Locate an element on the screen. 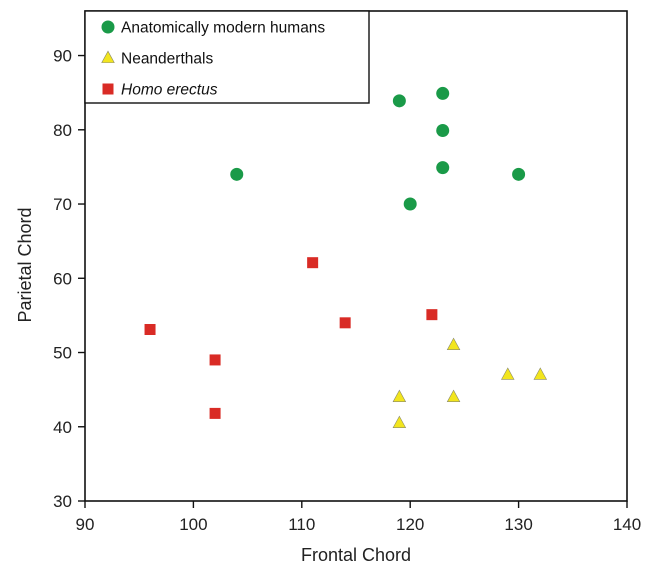 This screenshot has width=651, height=565. x-axis-title: Frontal Chord is located at coordinates (356, 555).